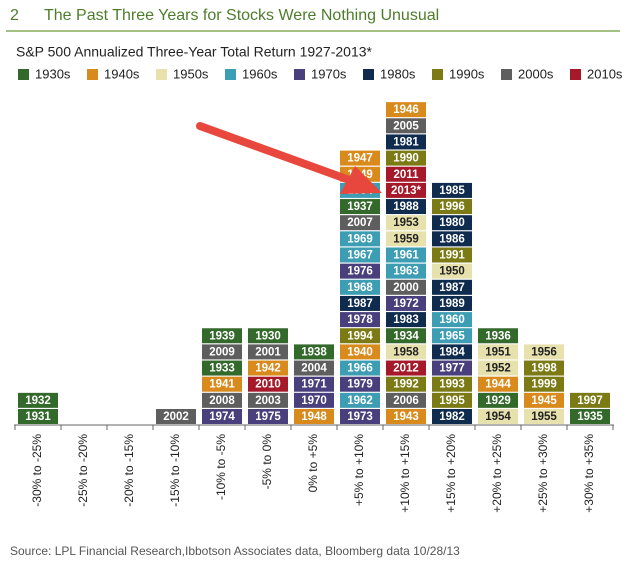 The height and width of the screenshot is (571, 626). I want to click on block-label: 1982, so click(452, 417).